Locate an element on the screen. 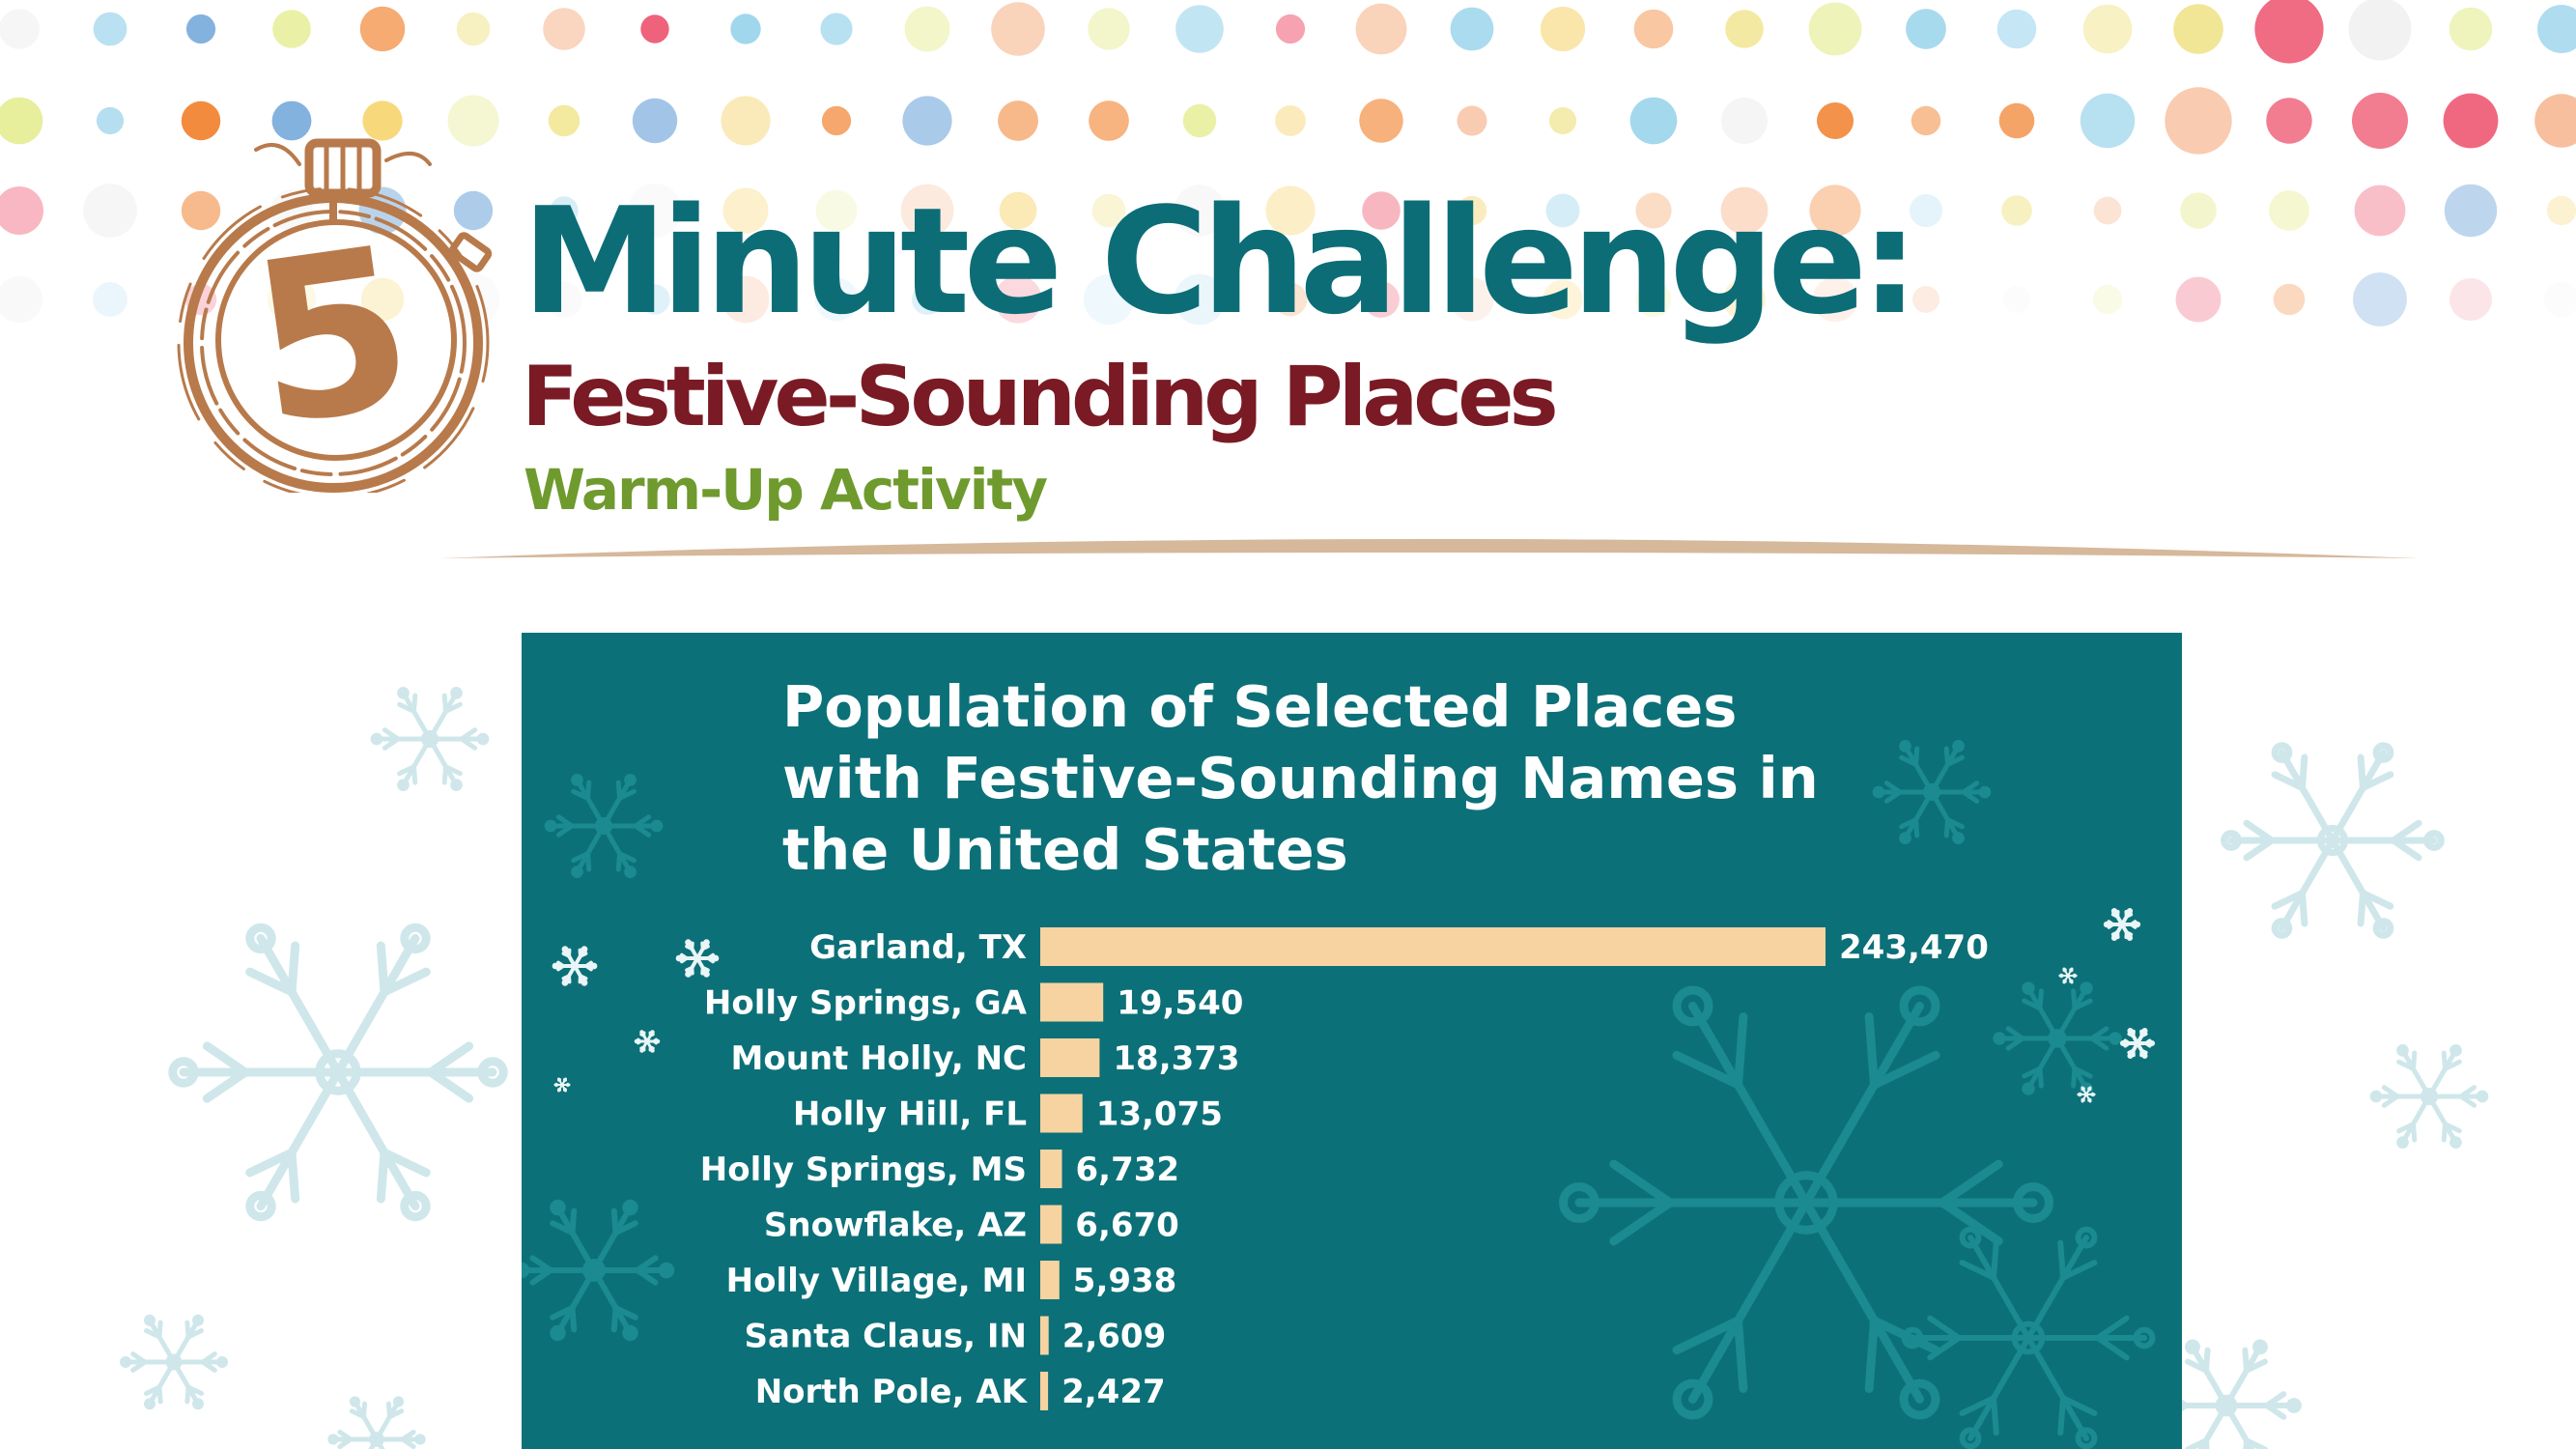 The height and width of the screenshot is (1449, 2576). category-label: Holly Village, MI is located at coordinates (876, 1281).